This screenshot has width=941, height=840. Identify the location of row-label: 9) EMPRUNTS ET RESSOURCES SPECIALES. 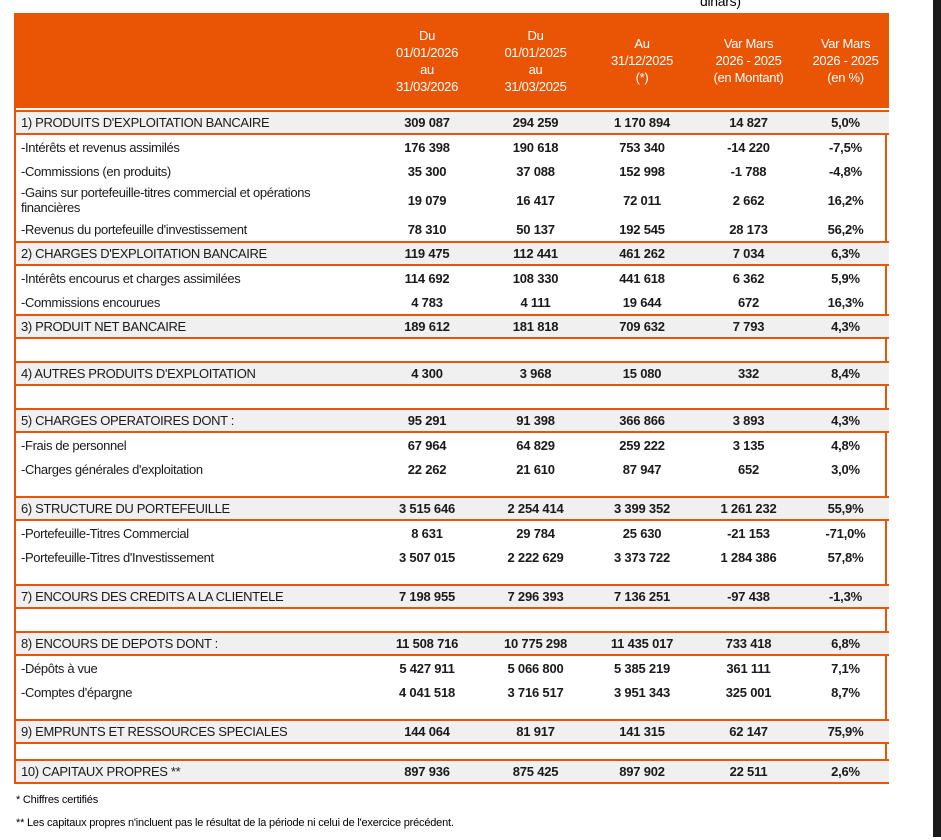
(194, 731).